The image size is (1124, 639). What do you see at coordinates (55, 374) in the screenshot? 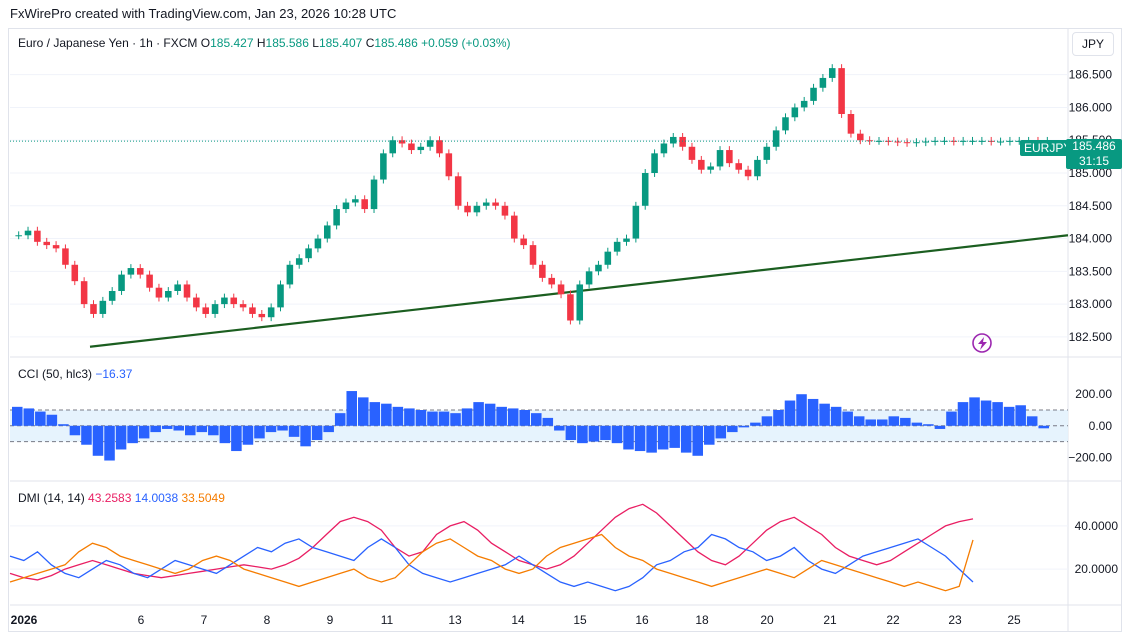
I see `cci-label: CCI (50, hlc3)` at bounding box center [55, 374].